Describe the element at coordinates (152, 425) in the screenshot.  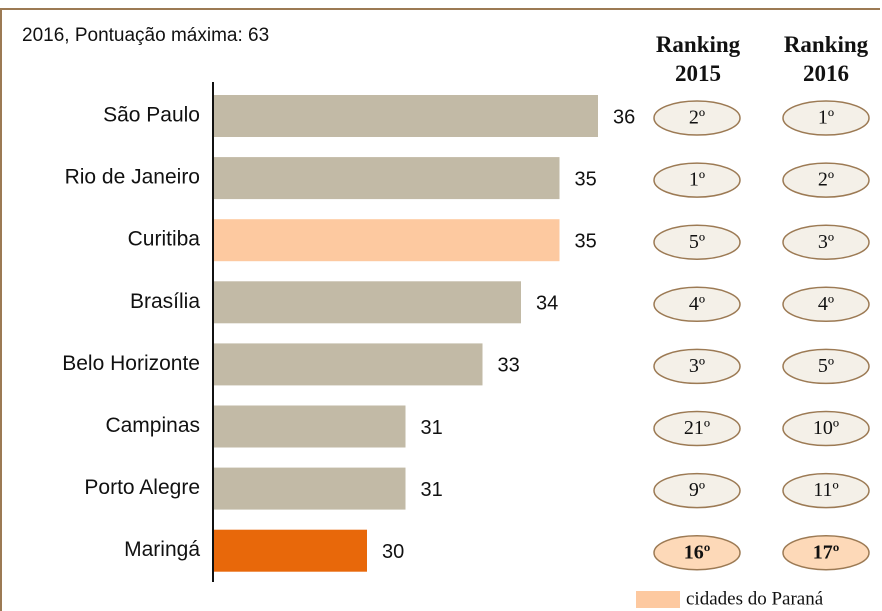
I see `category-label: Campinas` at that location.